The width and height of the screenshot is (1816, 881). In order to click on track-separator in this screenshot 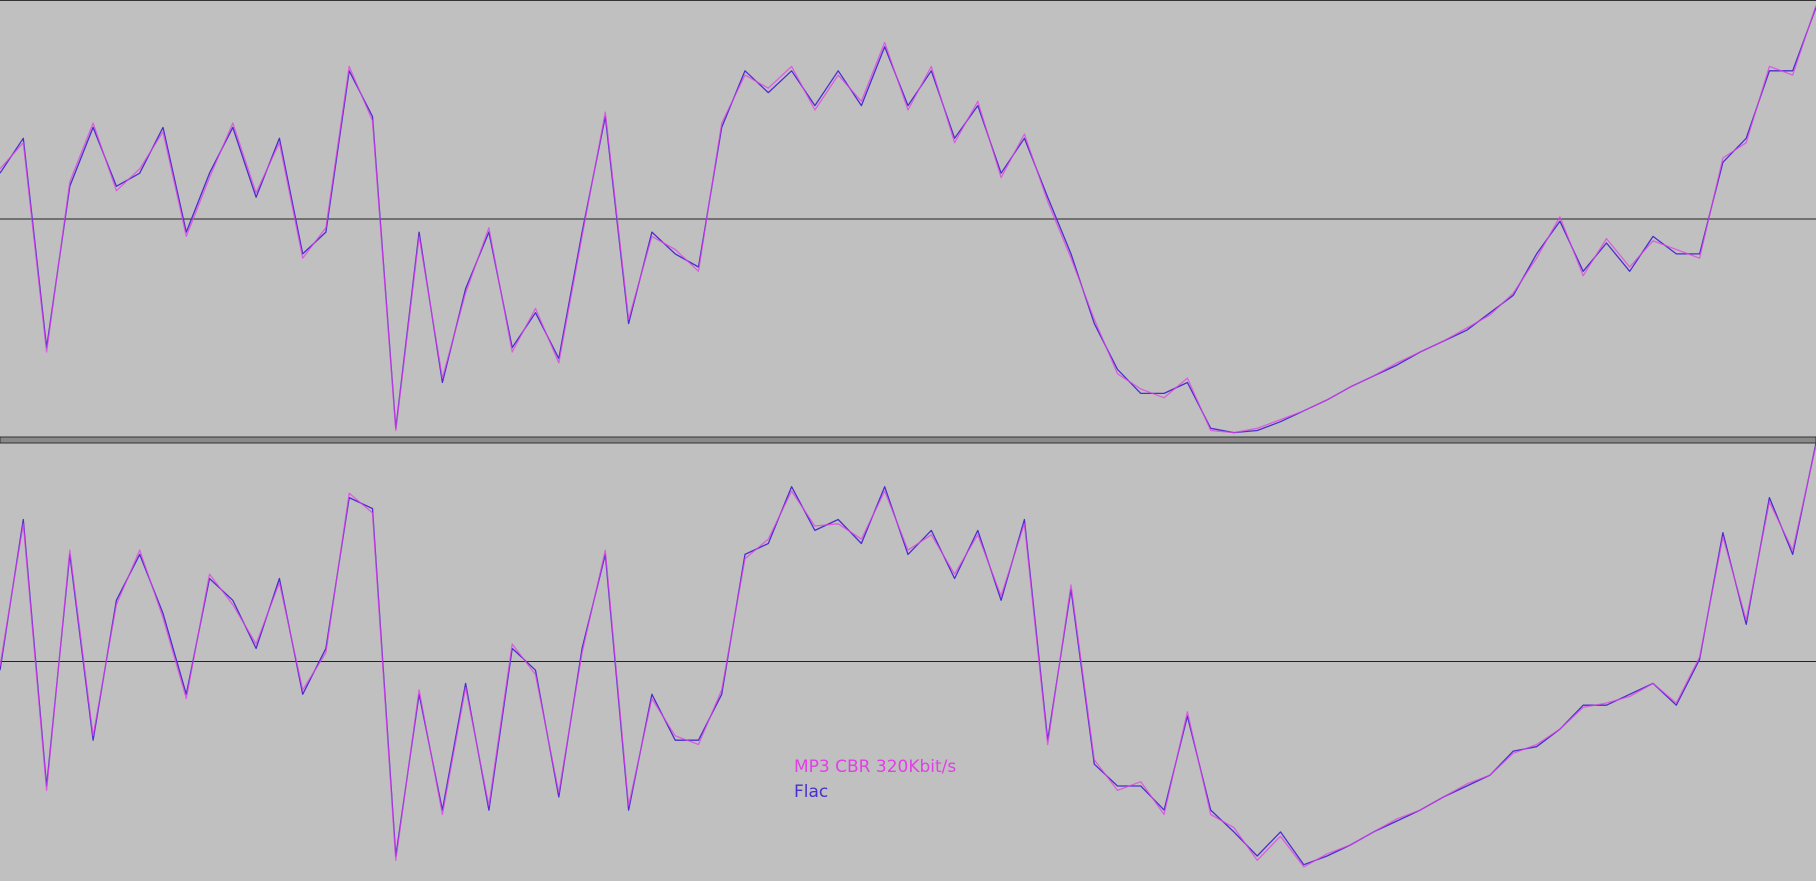, I will do `click(908, 440)`.